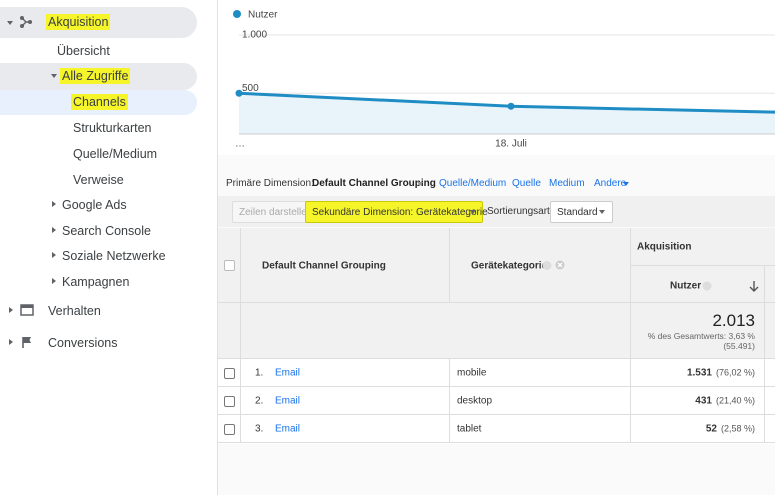 The height and width of the screenshot is (495, 775). What do you see at coordinates (526, 183) in the screenshot?
I see `dimension-option: Quelle` at bounding box center [526, 183].